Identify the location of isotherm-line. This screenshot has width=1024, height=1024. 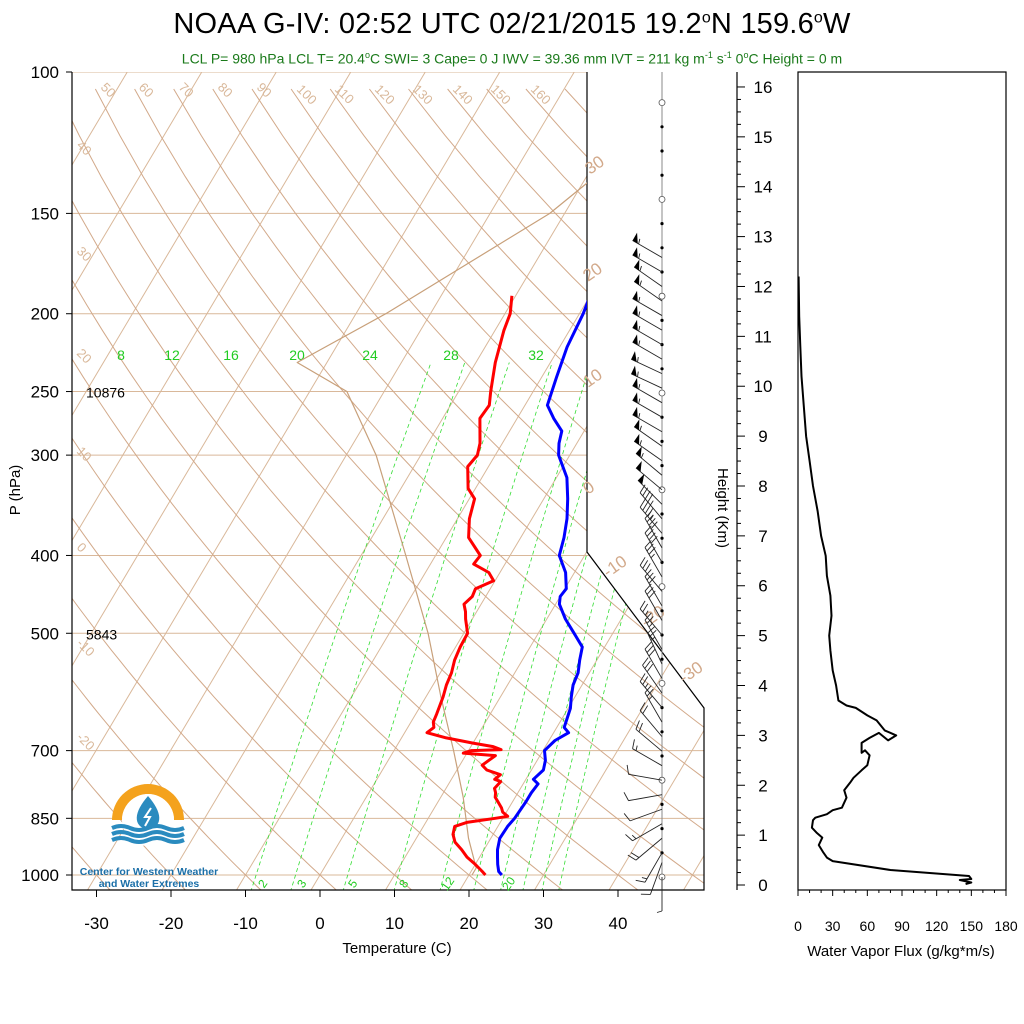
(616, 481).